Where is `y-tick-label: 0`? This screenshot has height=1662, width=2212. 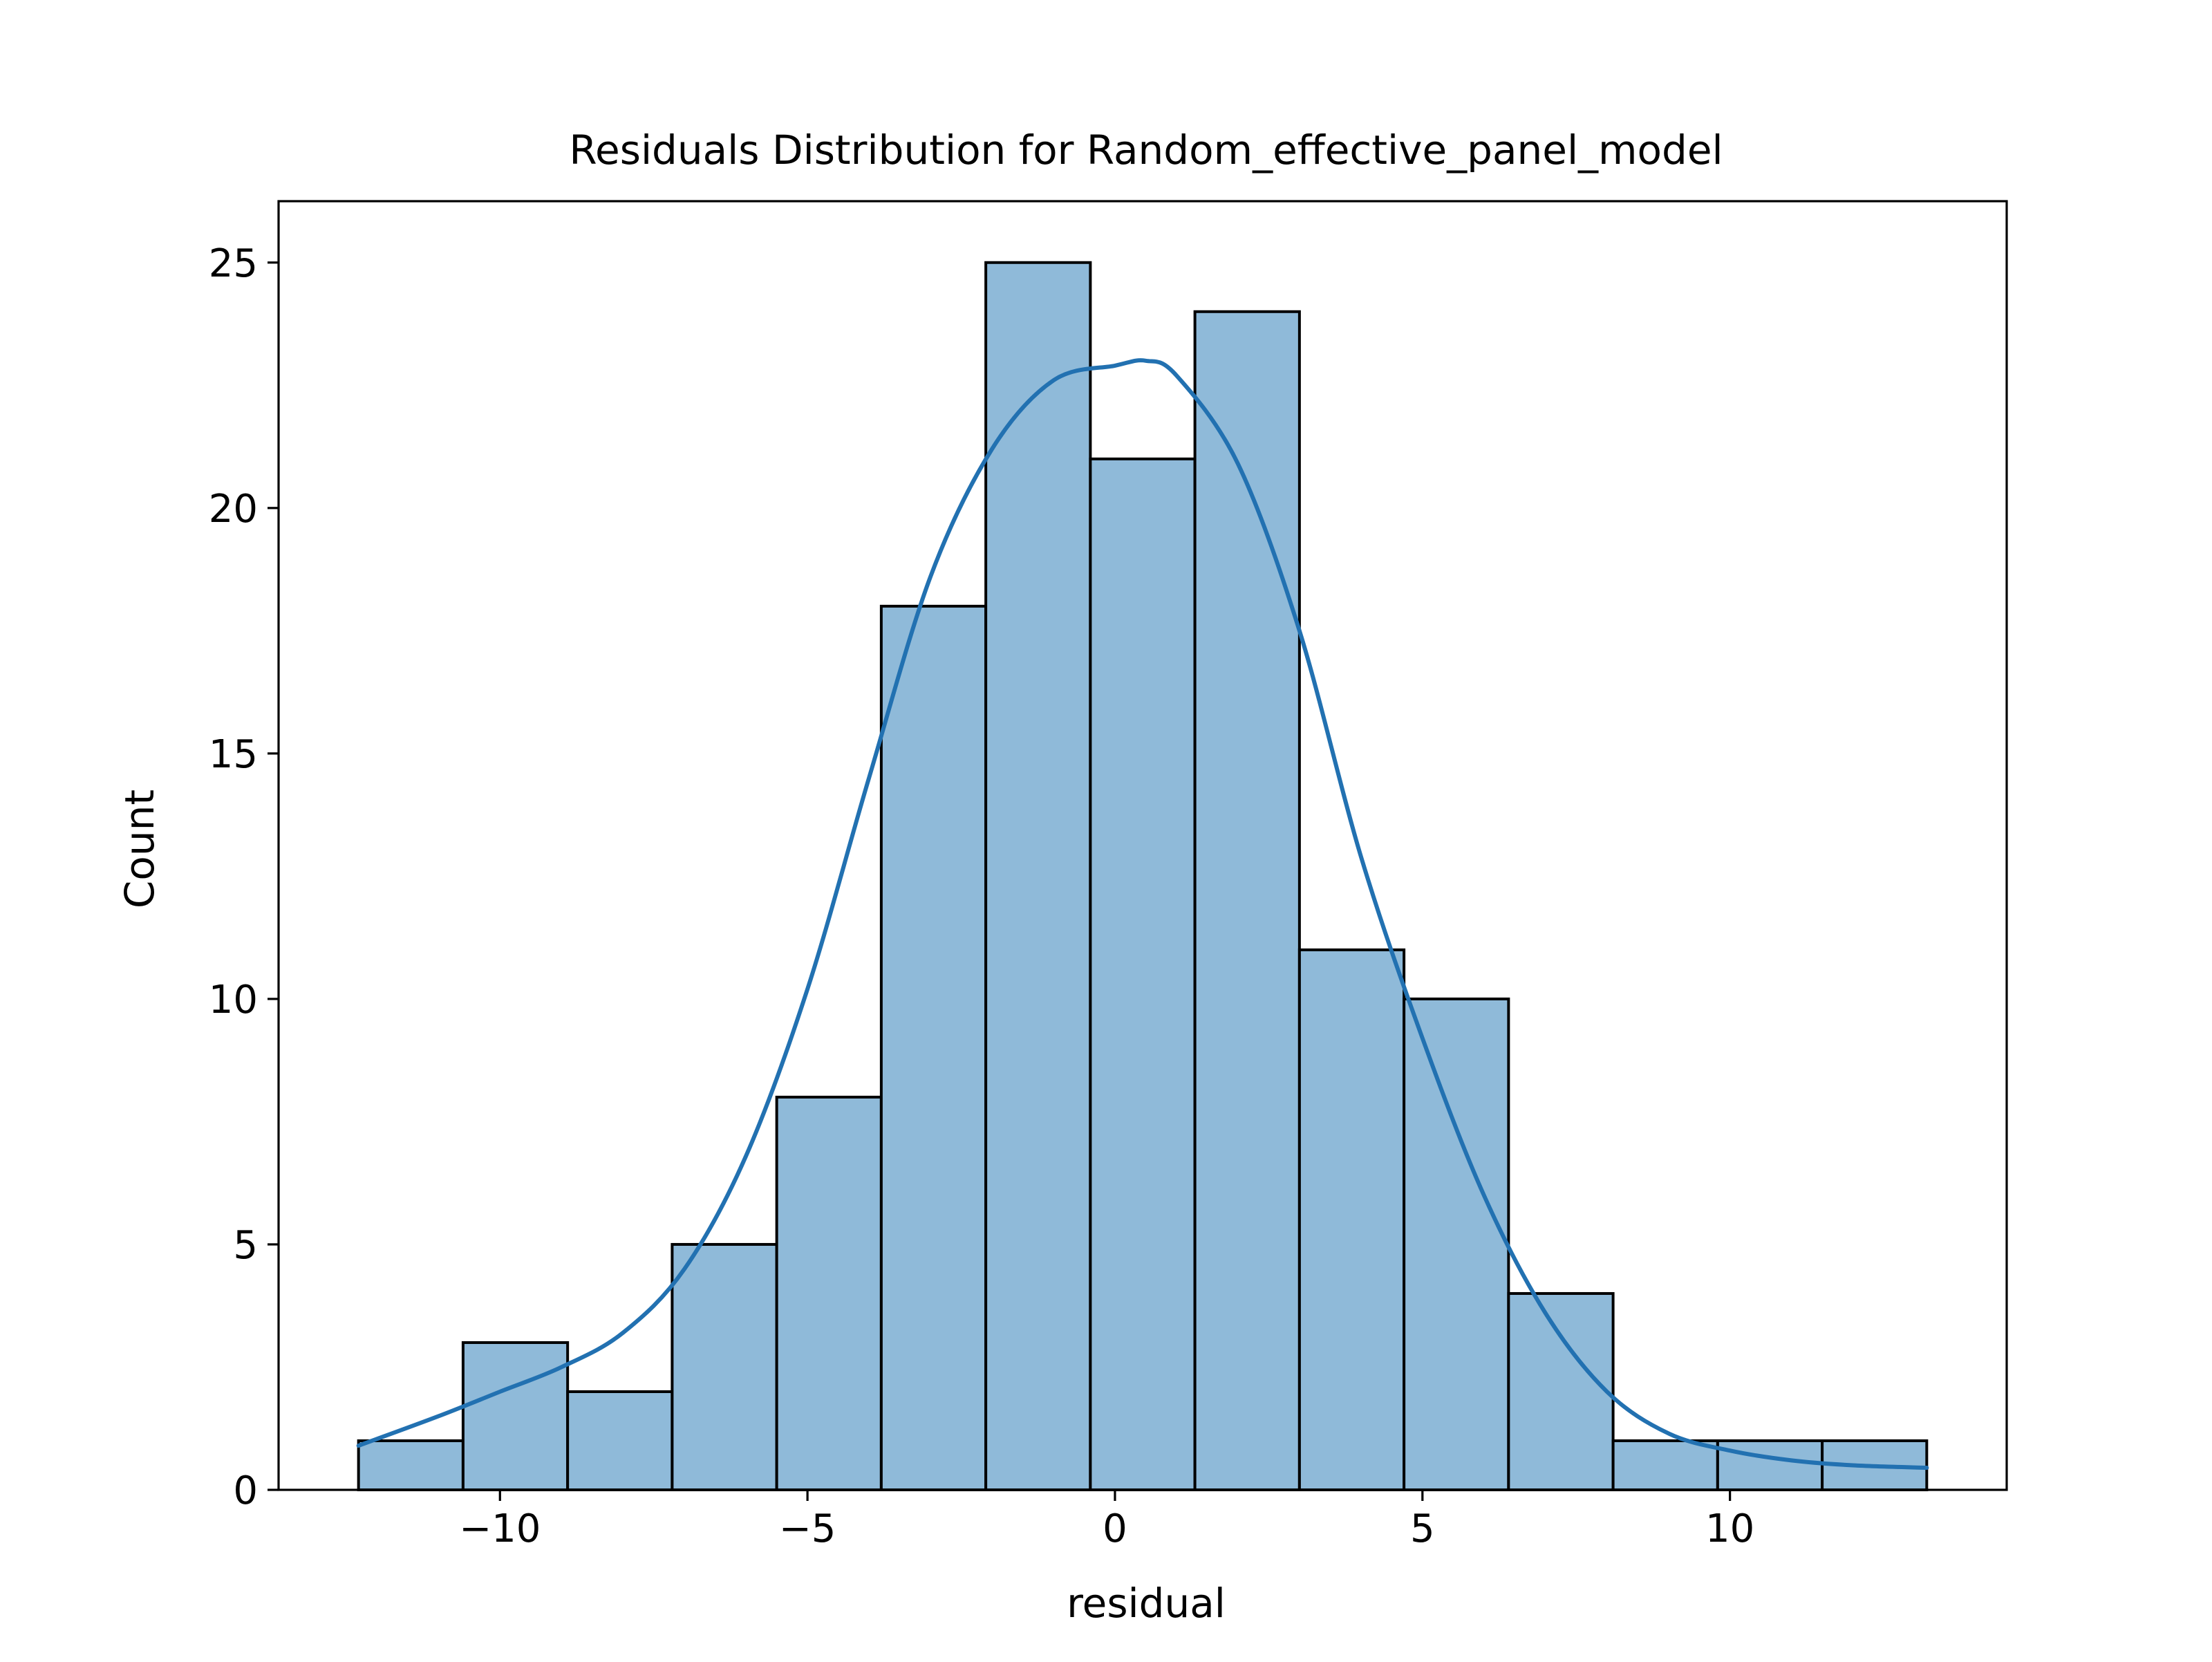 y-tick-label: 0 is located at coordinates (246, 1491).